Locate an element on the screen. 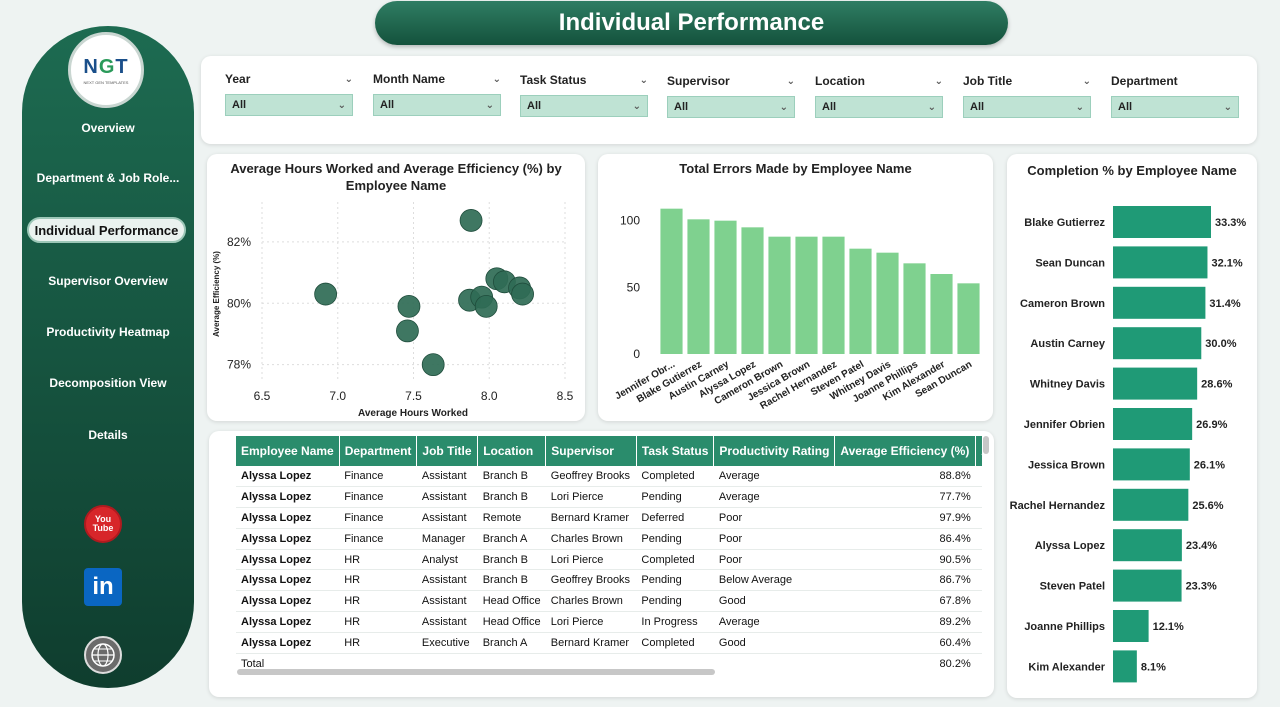 The height and width of the screenshot is (707, 1280). table-cell: In Progress is located at coordinates (675, 622).